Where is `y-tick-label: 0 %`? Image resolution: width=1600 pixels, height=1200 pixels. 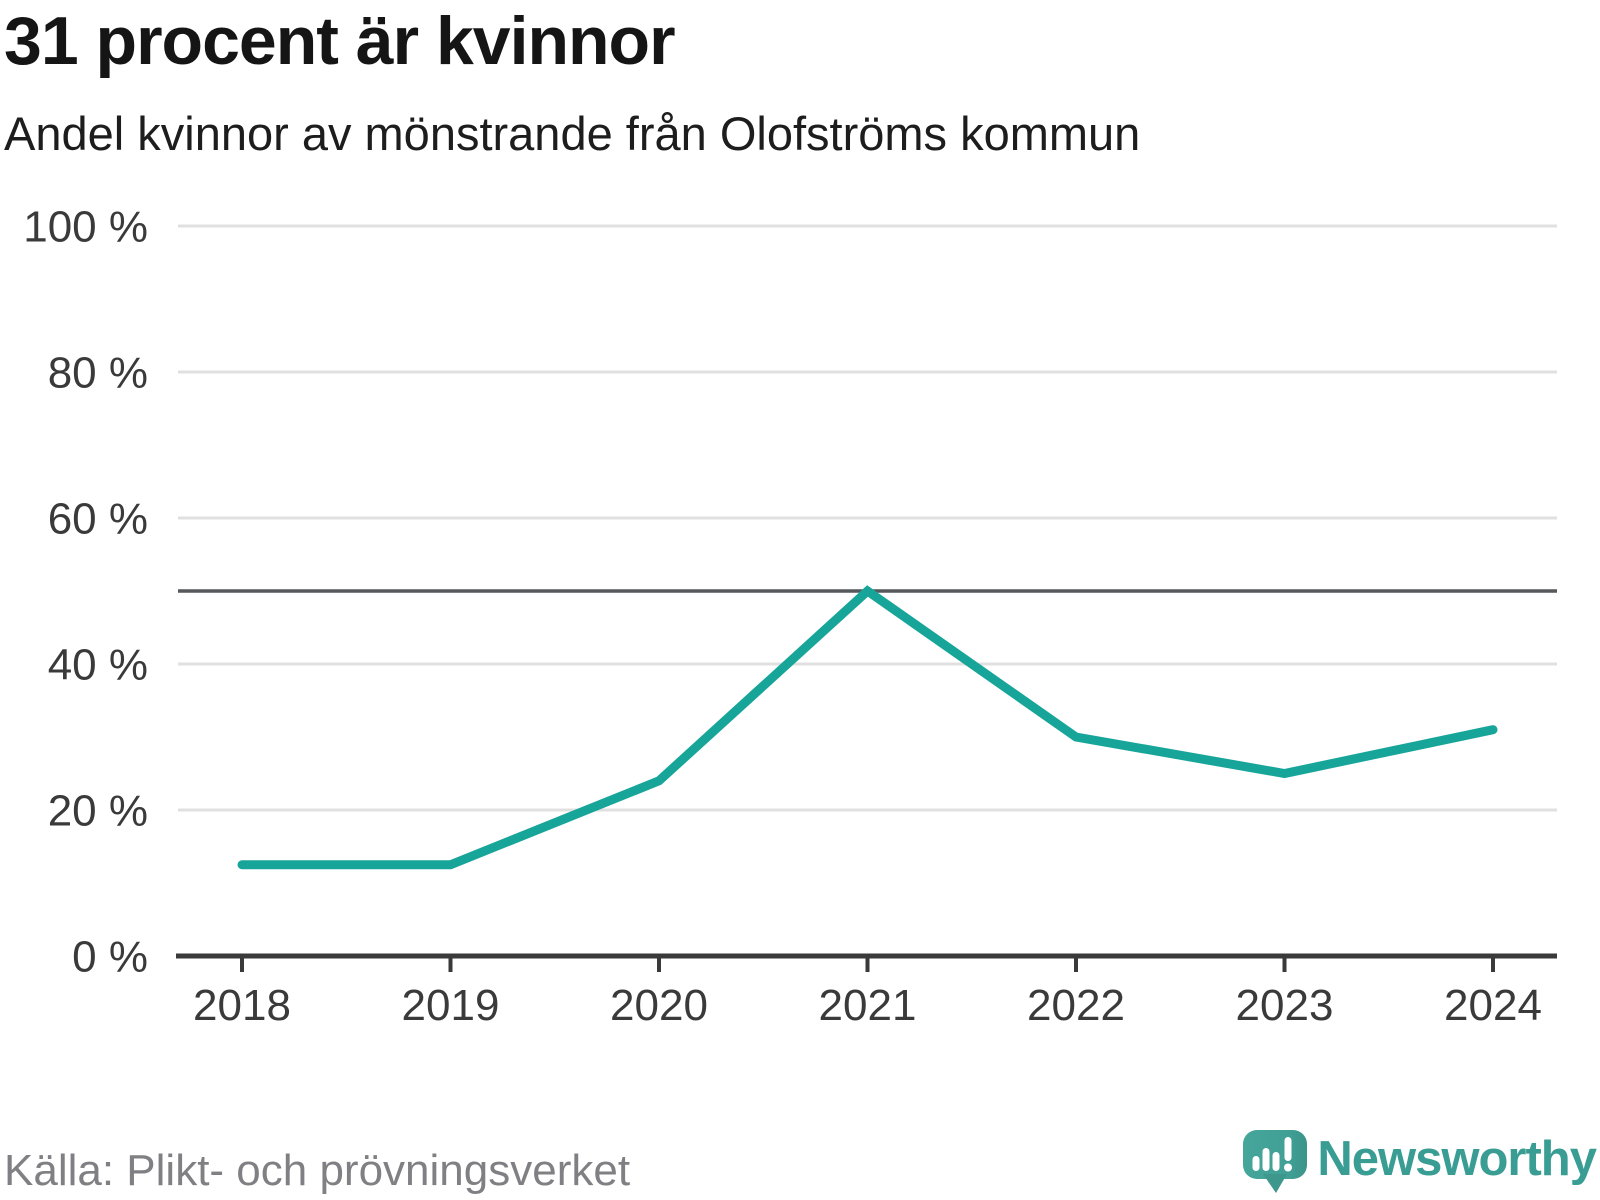
y-tick-label: 0 % is located at coordinates (110, 956).